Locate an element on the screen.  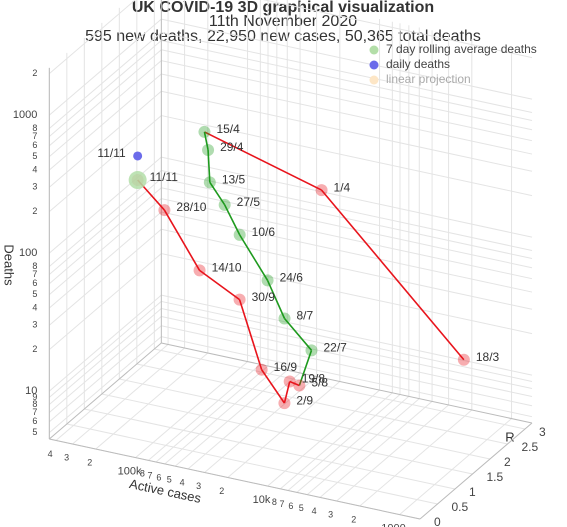
point-label: 30/9 is located at coordinates (264, 297).